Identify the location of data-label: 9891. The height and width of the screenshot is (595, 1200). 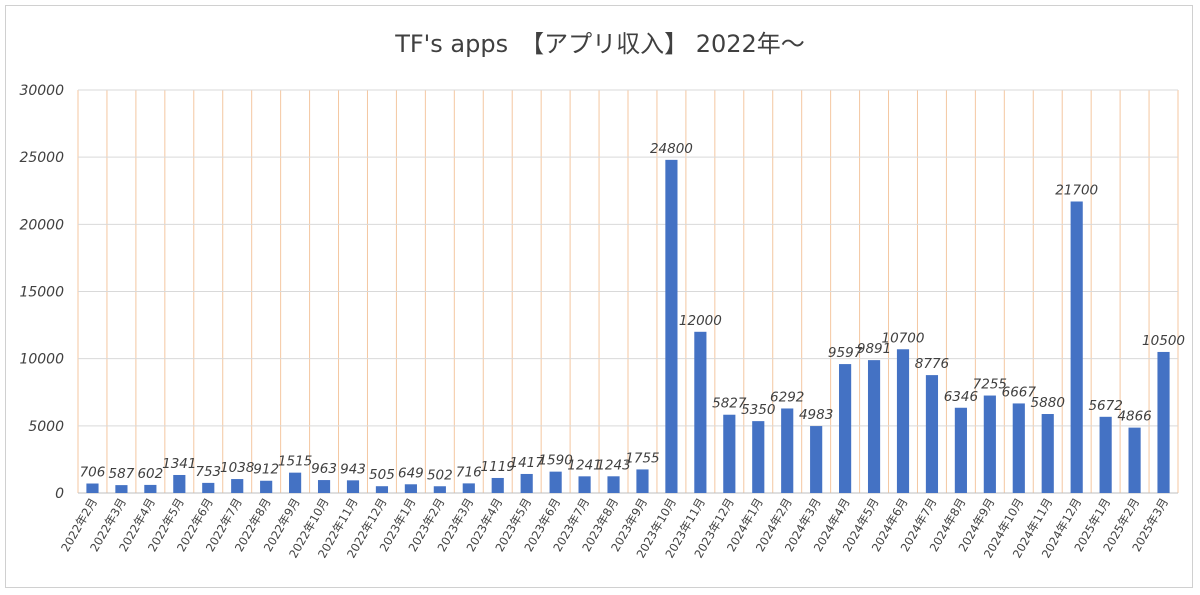
(874, 349).